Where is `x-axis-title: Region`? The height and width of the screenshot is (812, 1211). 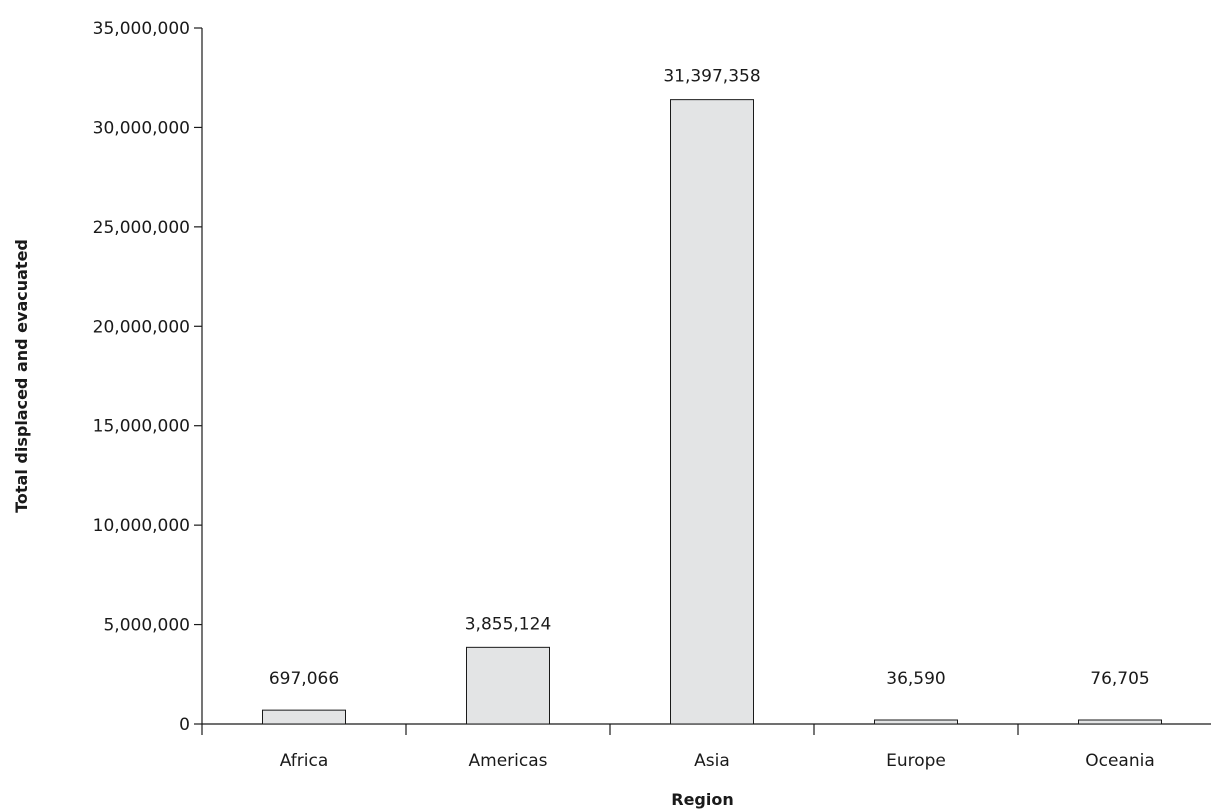 x-axis-title: Region is located at coordinates (702, 799).